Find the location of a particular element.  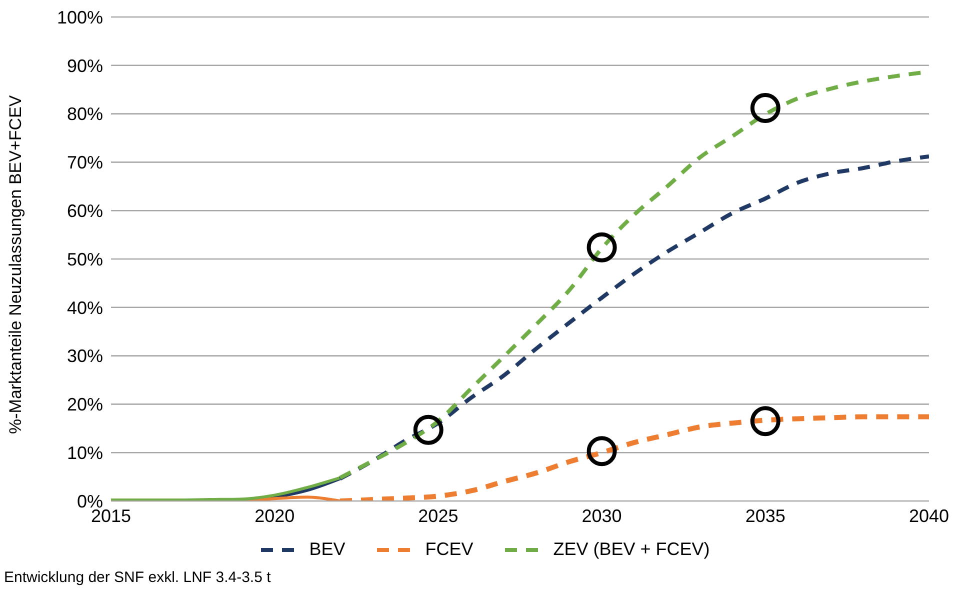

y-tick-label: 90% is located at coordinates (84, 66).